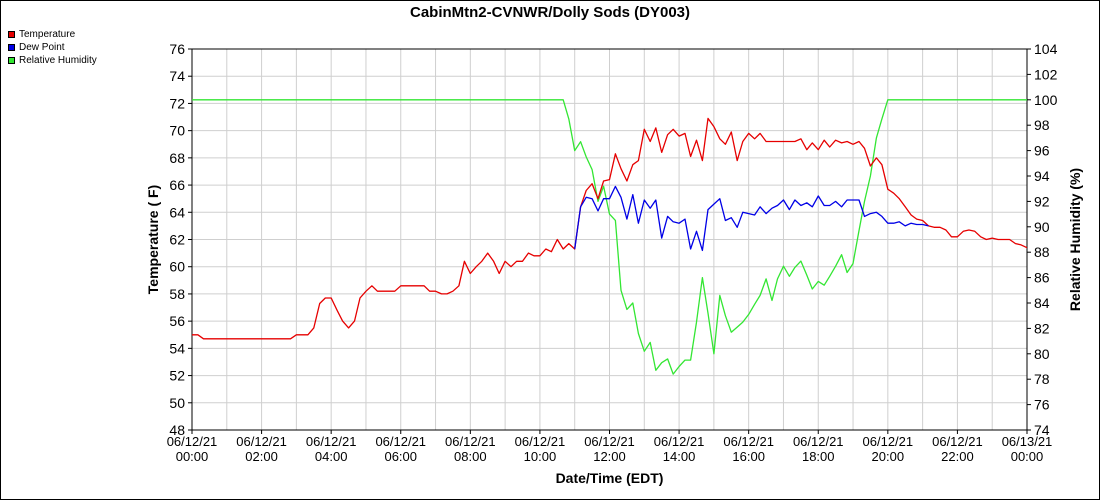 The width and height of the screenshot is (1100, 500). I want to click on x-tick-label-time: 06:00, so click(400, 456).